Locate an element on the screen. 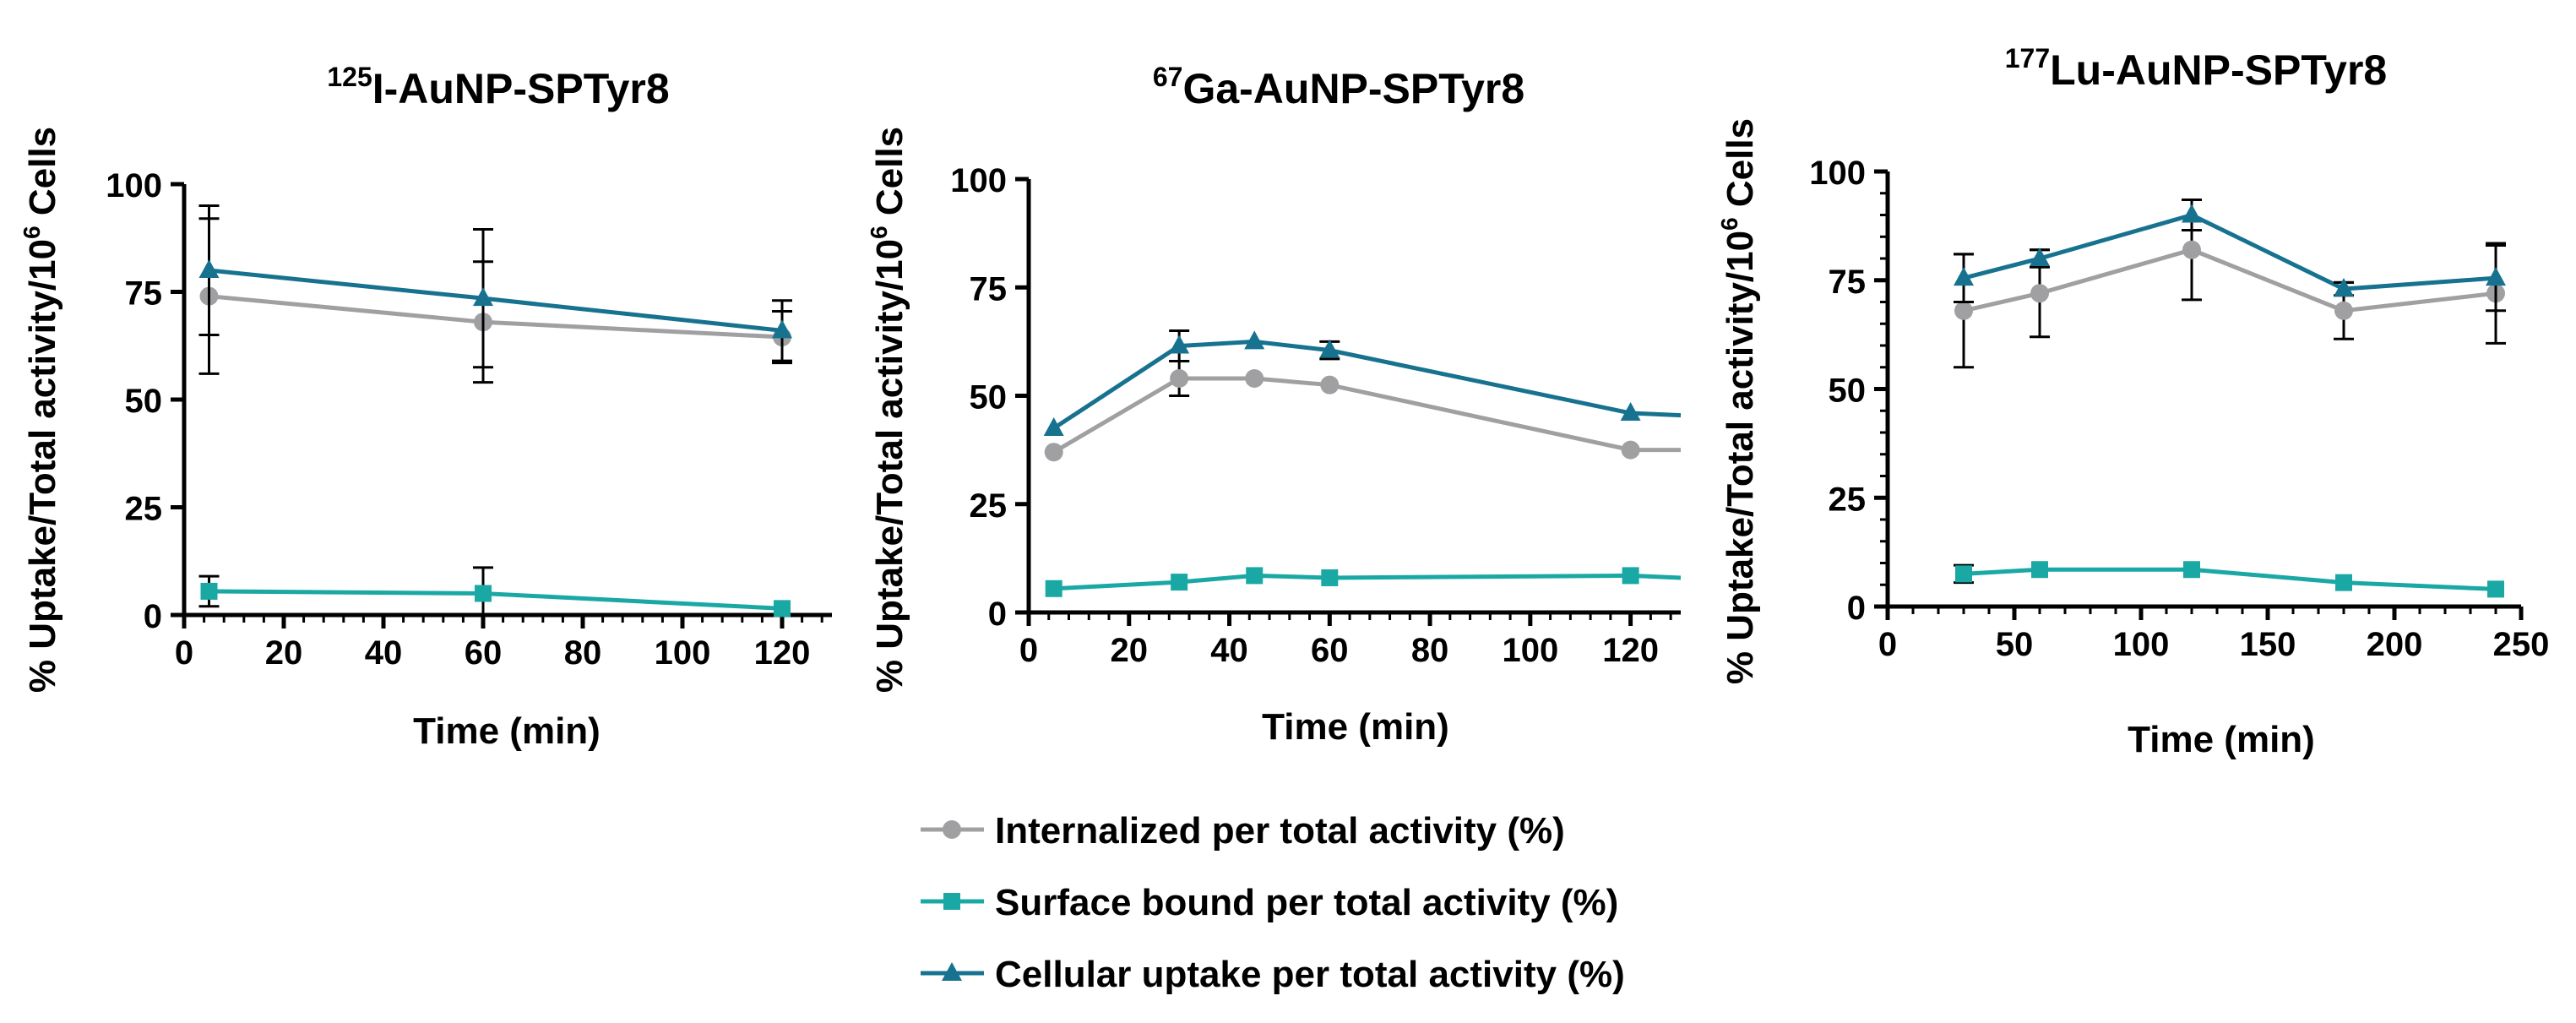  x-tick-label: 120 is located at coordinates (1630, 651).